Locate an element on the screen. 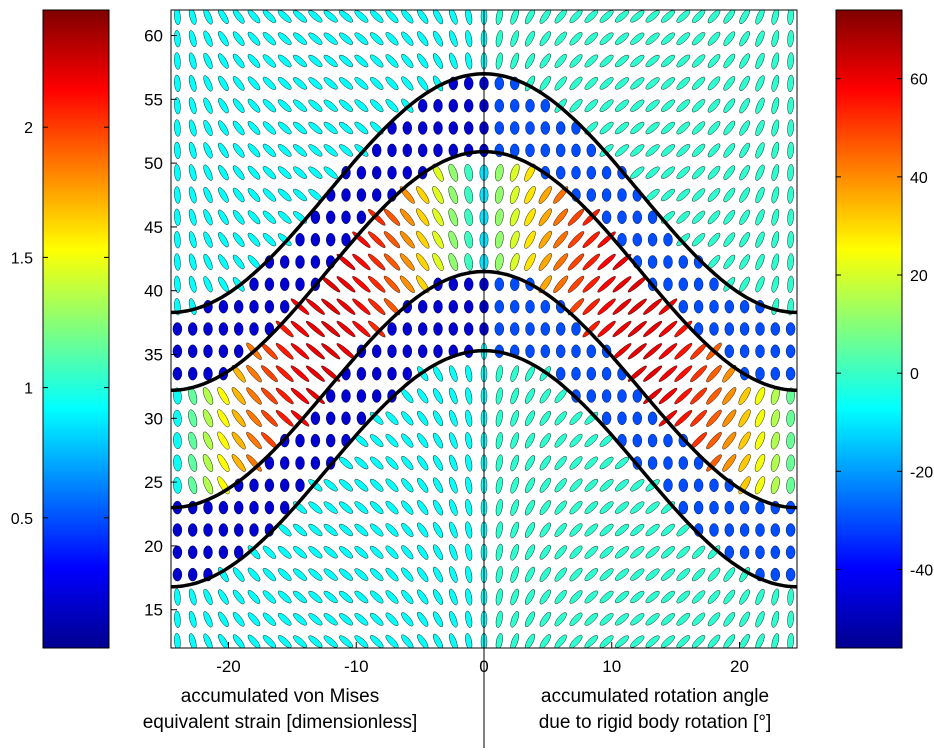  left-caption-line1: accumulated von Mises is located at coordinates (280, 696).